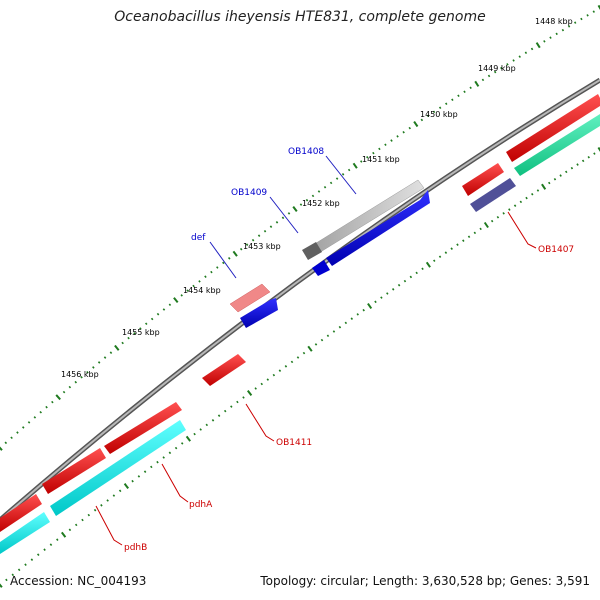 The height and width of the screenshot is (600, 600). I want to click on leader-ob1408, so click(341, 175).